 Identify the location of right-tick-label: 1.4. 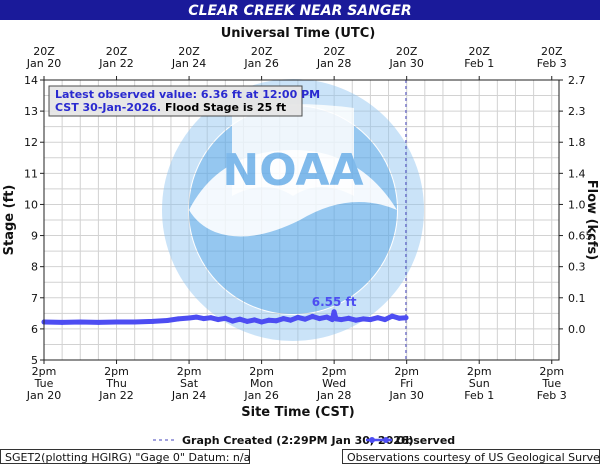
(577, 173).